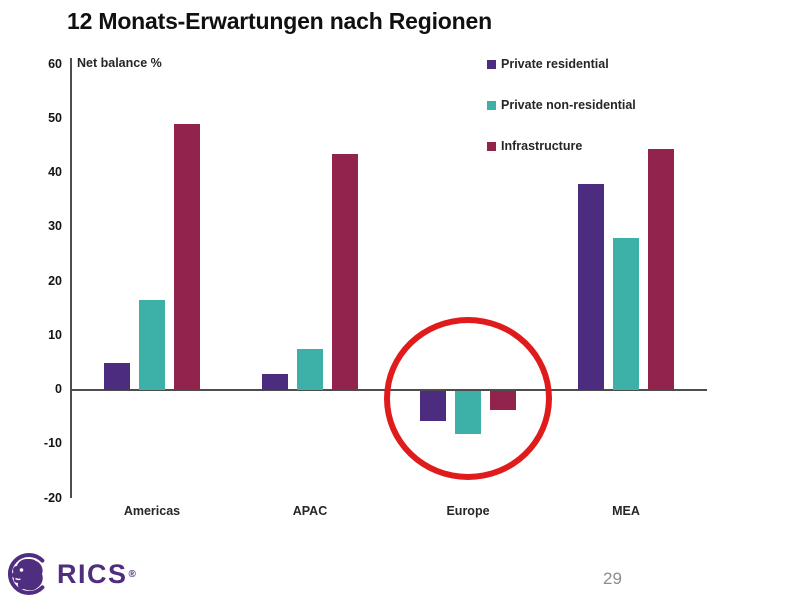 The image size is (792, 609). I want to click on rics-logo-text: RICS, so click(92, 573).